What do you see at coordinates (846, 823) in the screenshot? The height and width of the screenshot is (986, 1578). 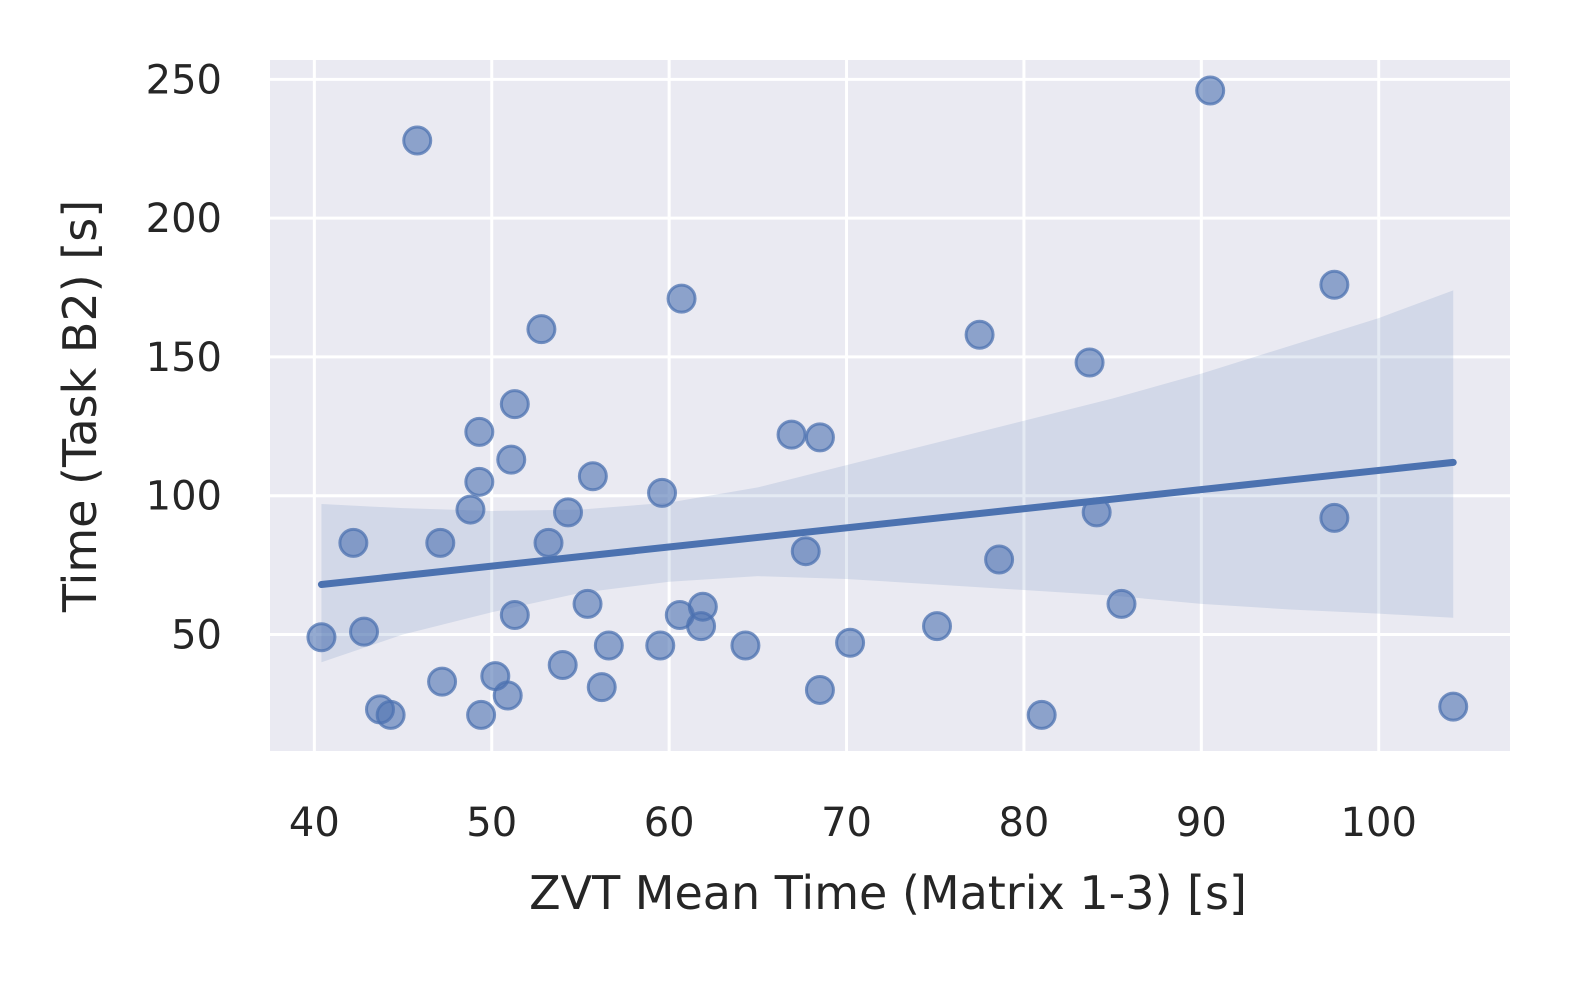 I see `x-tick-label: 70` at bounding box center [846, 823].